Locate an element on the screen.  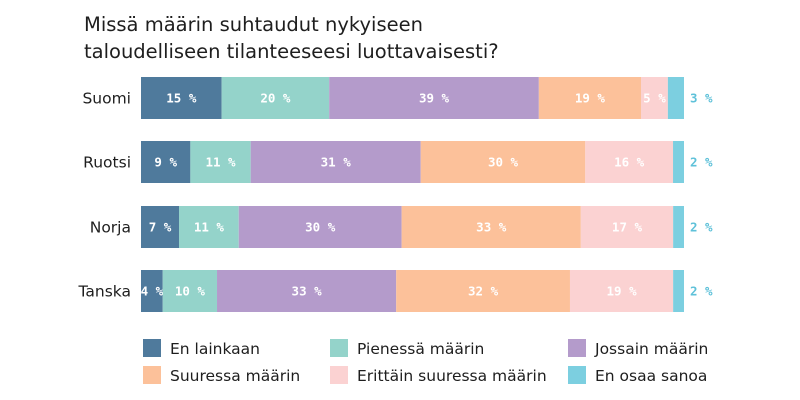
category-label-tanska: Tanska is located at coordinates (104, 292).